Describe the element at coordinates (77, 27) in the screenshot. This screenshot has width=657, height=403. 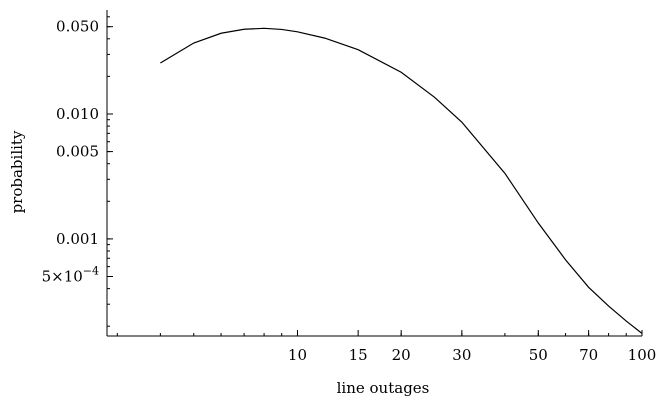
I see `y-tick-label: 0.050` at that location.